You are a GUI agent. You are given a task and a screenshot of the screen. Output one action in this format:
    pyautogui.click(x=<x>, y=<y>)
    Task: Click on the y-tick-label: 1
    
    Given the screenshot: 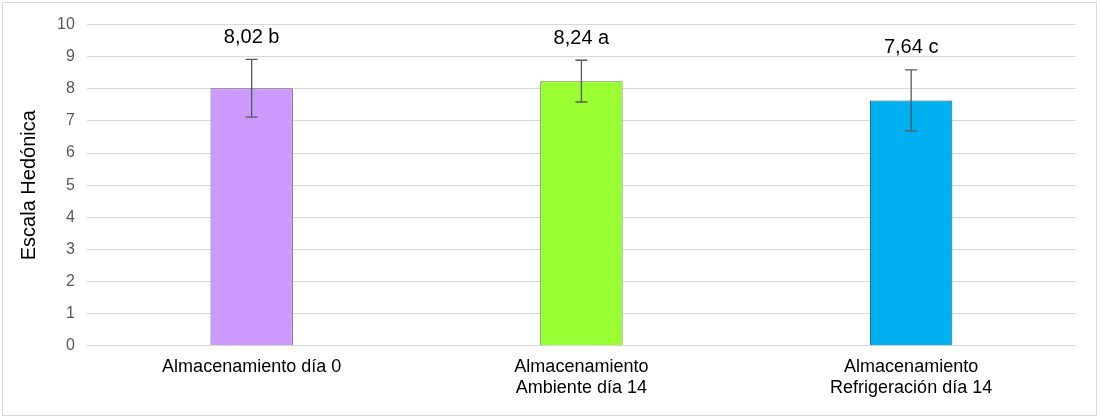 What is the action you would take?
    pyautogui.click(x=70, y=313)
    